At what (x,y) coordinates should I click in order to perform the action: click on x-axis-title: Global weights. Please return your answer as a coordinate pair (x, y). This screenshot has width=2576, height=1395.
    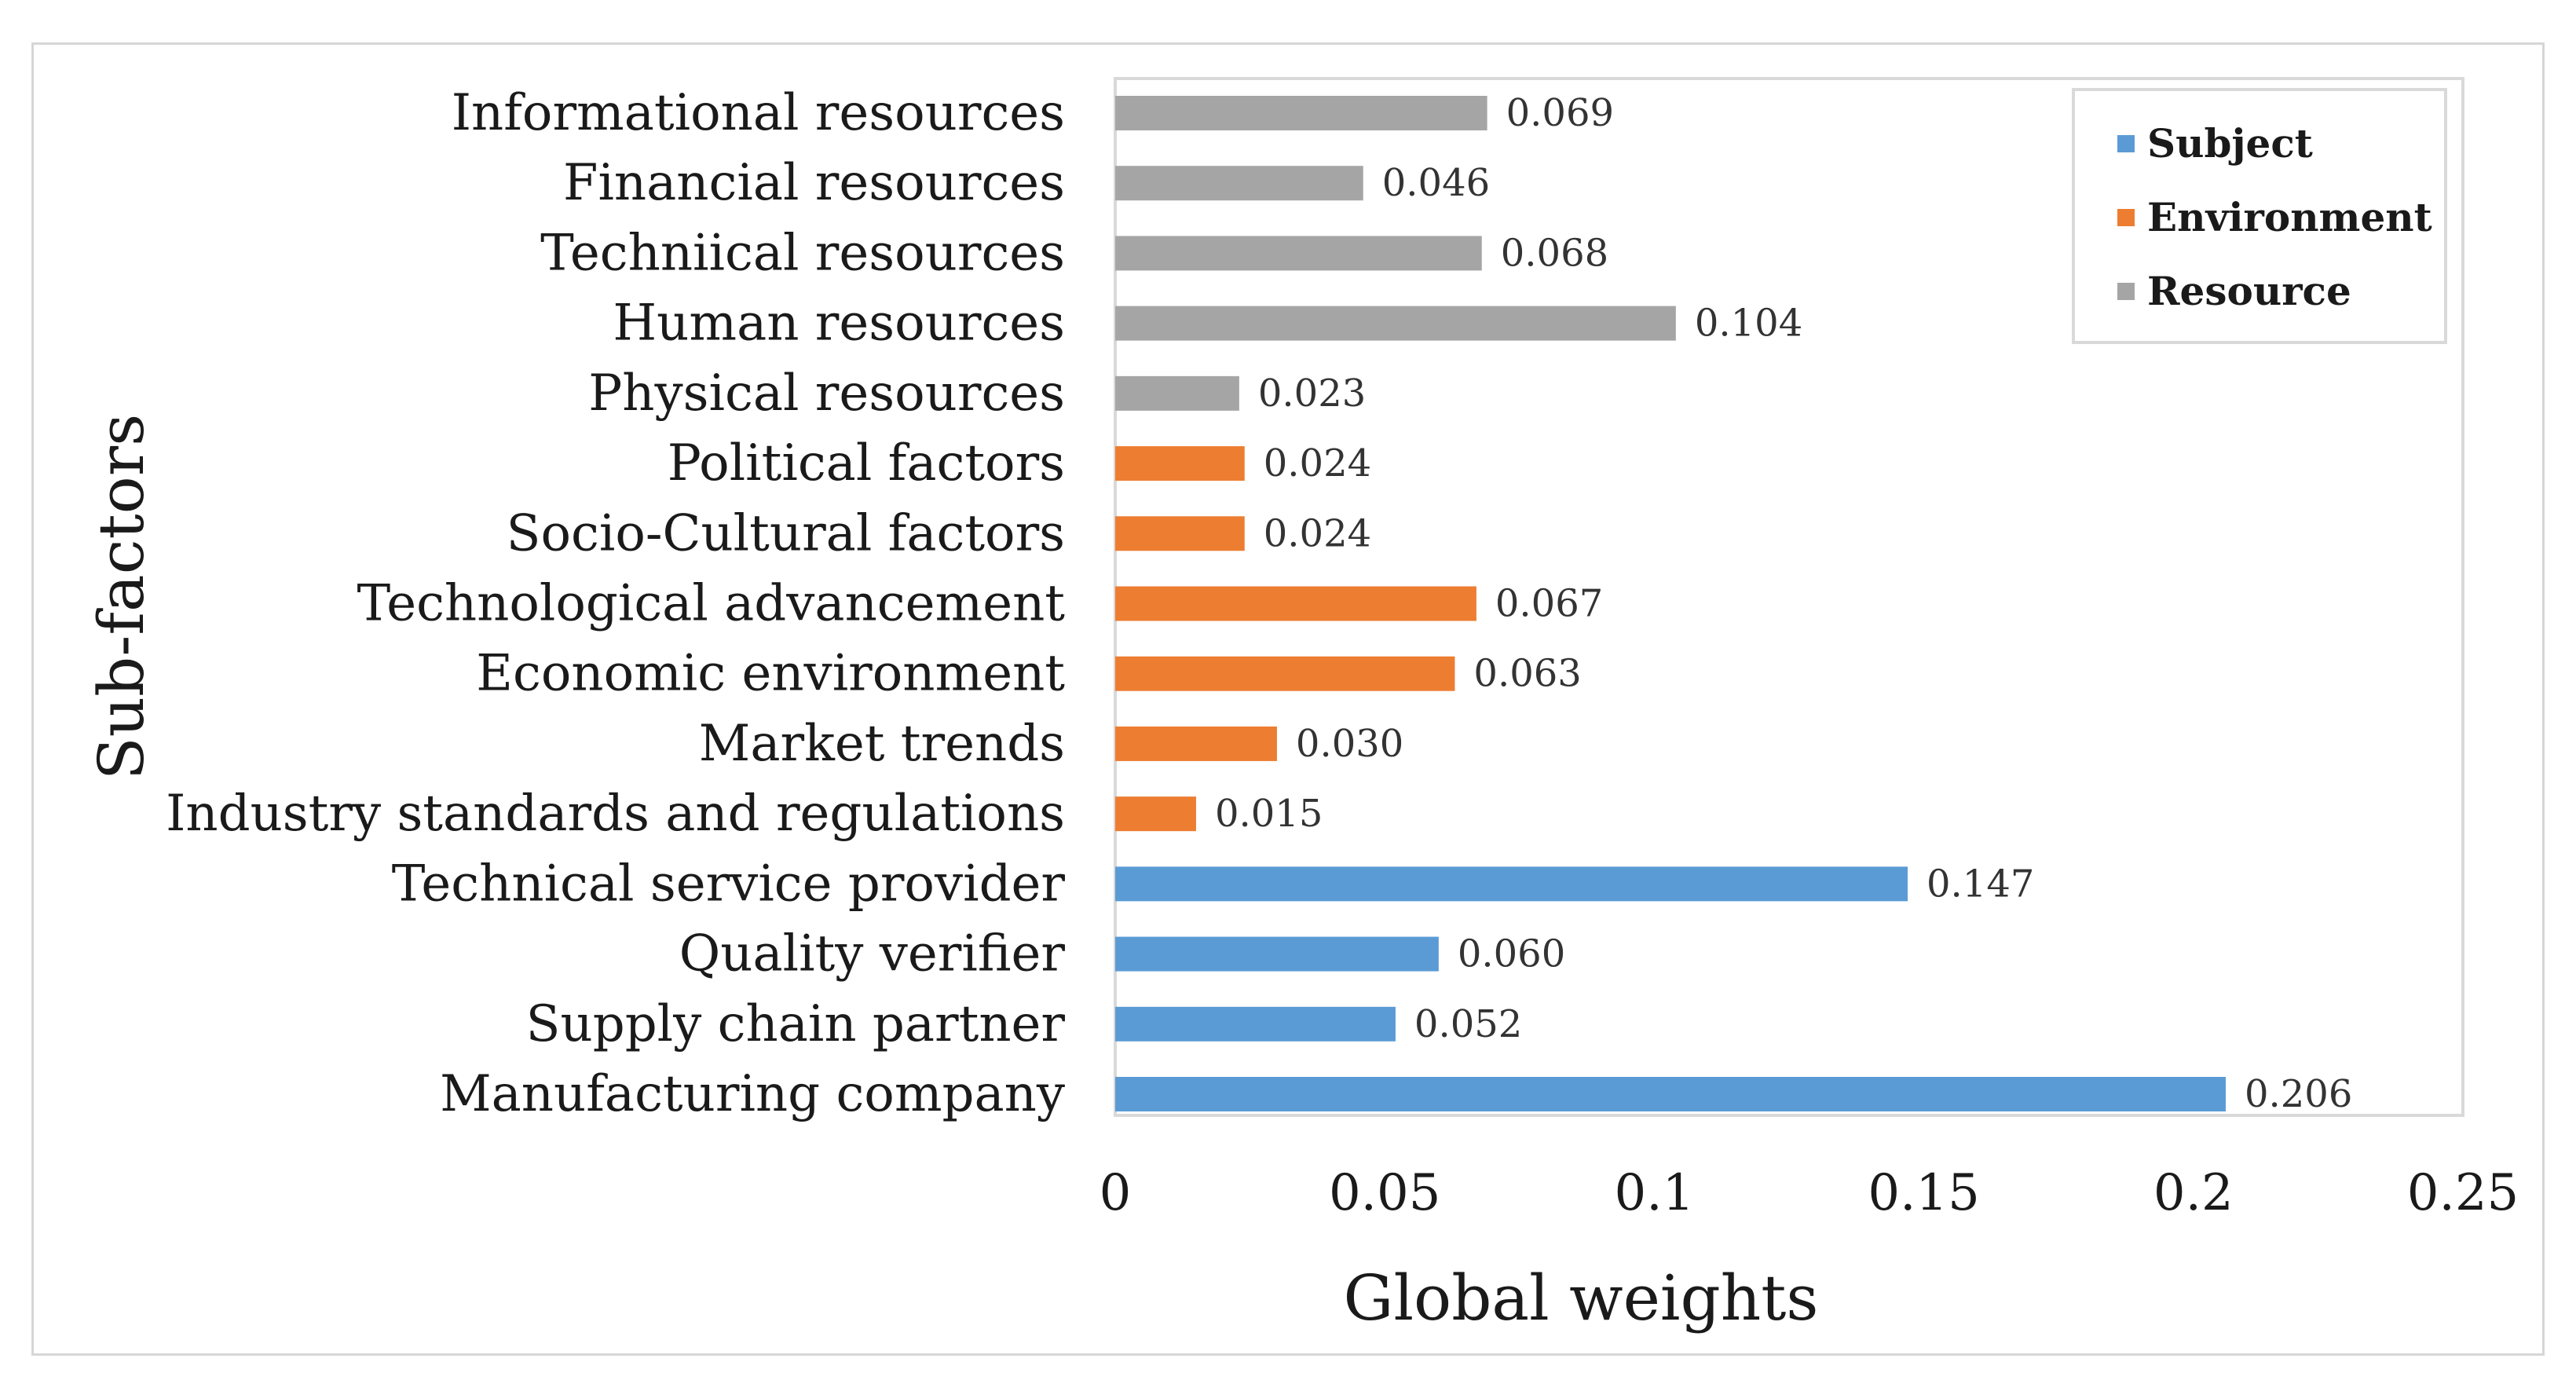
    Looking at the image, I should click on (1582, 1298).